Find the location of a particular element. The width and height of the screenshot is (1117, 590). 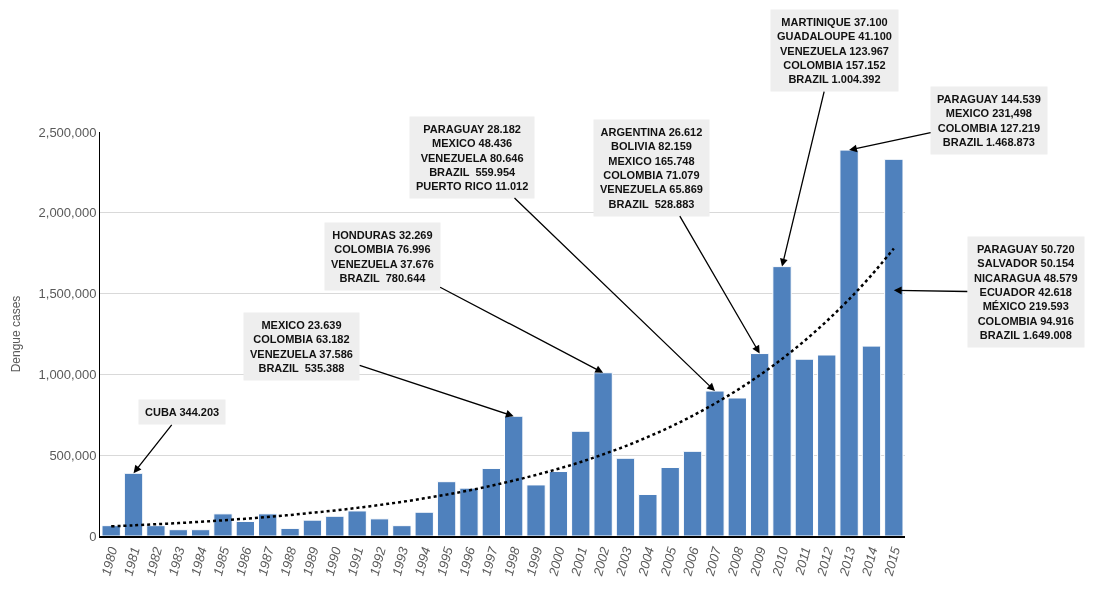

x-tick-label: 2012 is located at coordinates (825, 561).